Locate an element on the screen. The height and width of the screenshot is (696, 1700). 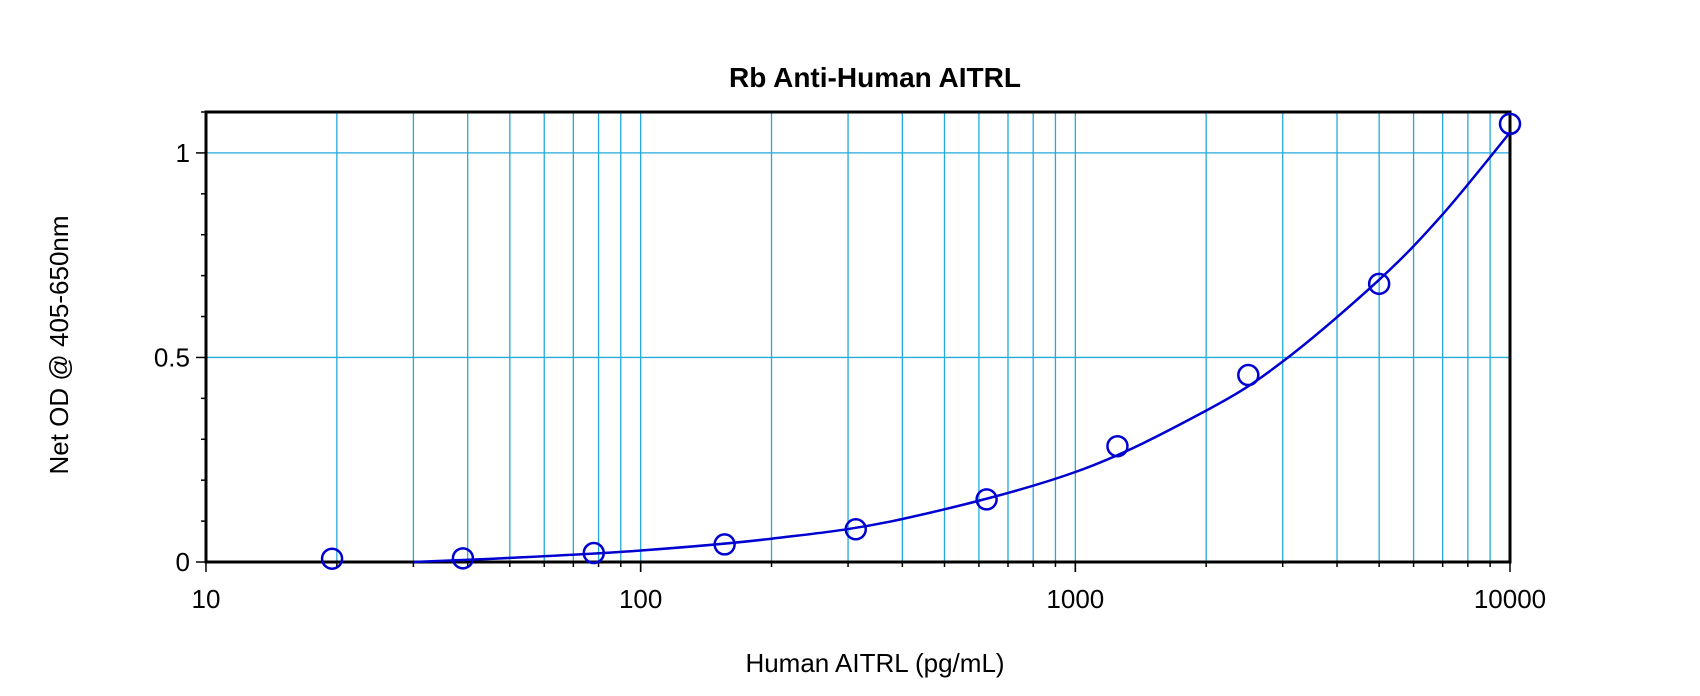
y-tick-label: 1 is located at coordinates (183, 153).